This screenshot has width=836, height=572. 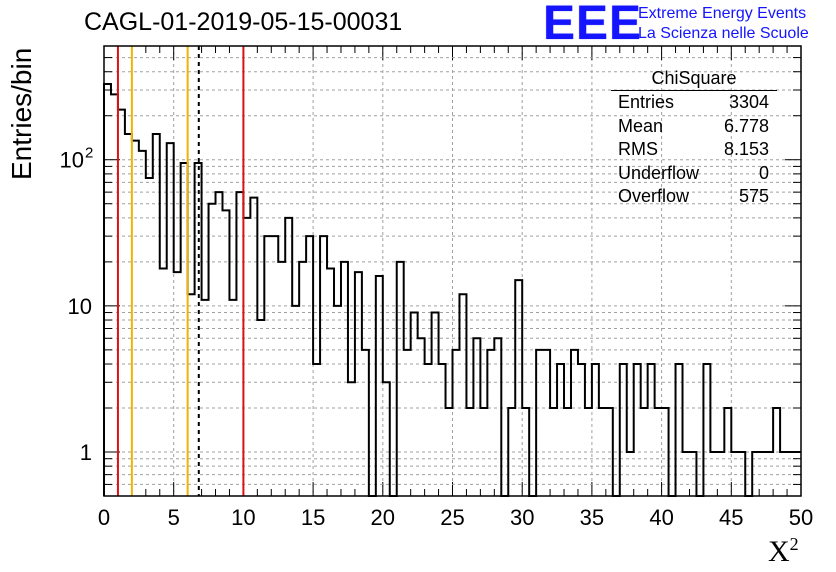 What do you see at coordinates (243, 517) in the screenshot?
I see `x-tick-label: 10` at bounding box center [243, 517].